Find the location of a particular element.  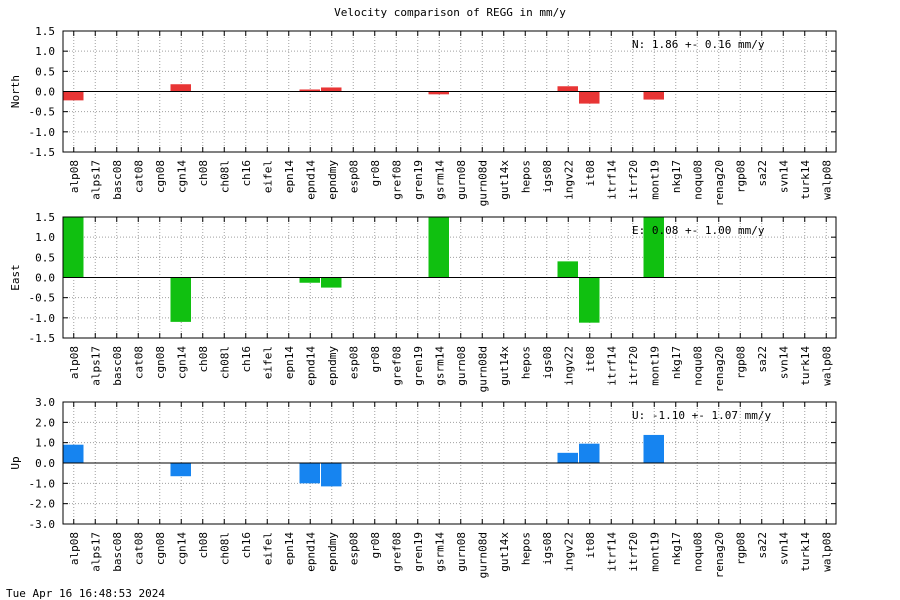

x-tick-label: ingv22 is located at coordinates (568, 180).